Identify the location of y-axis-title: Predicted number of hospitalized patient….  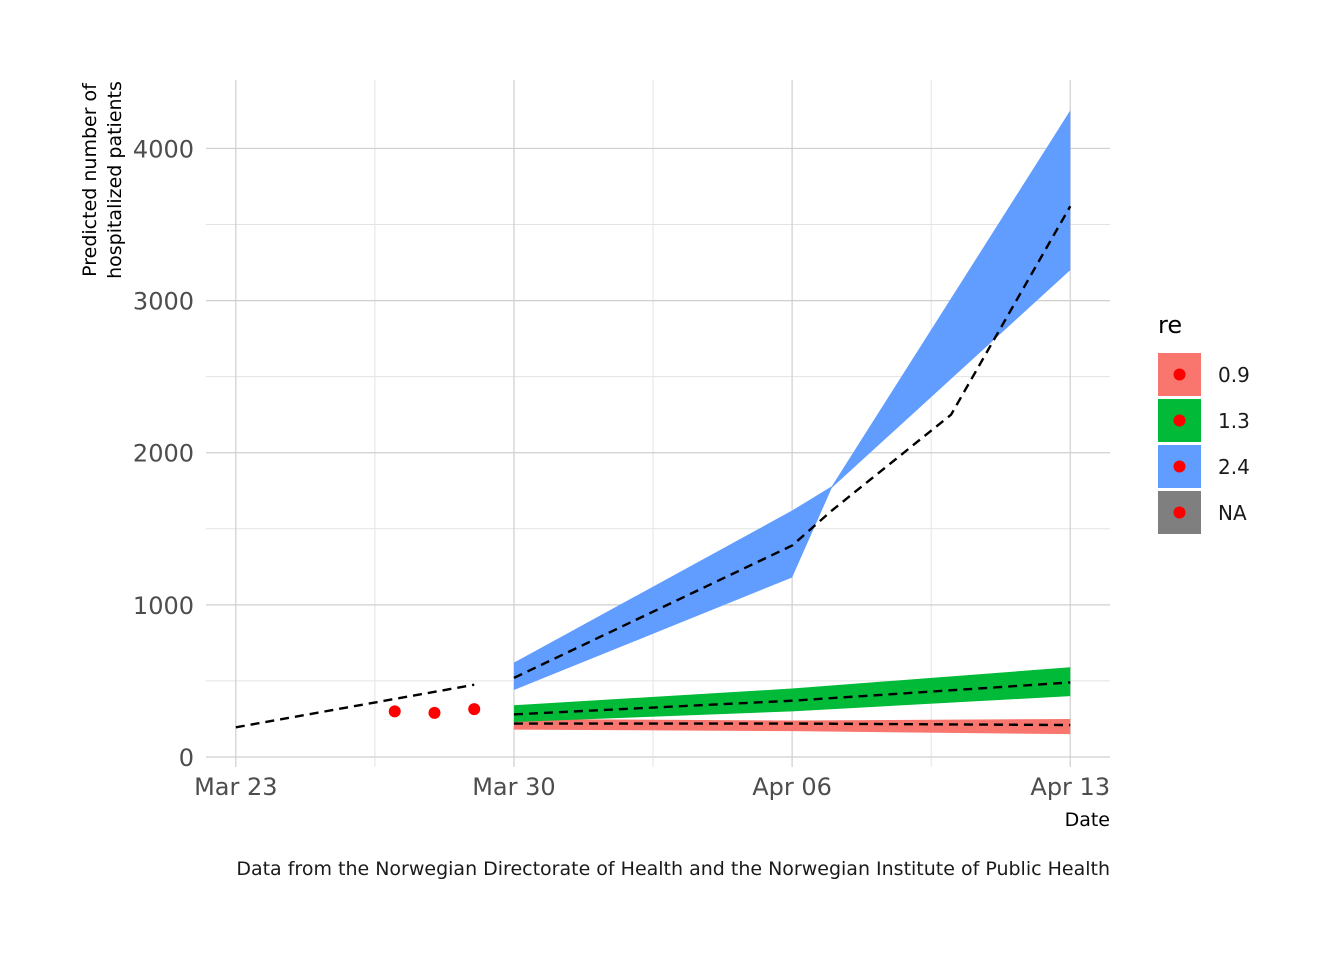
(102, 180).